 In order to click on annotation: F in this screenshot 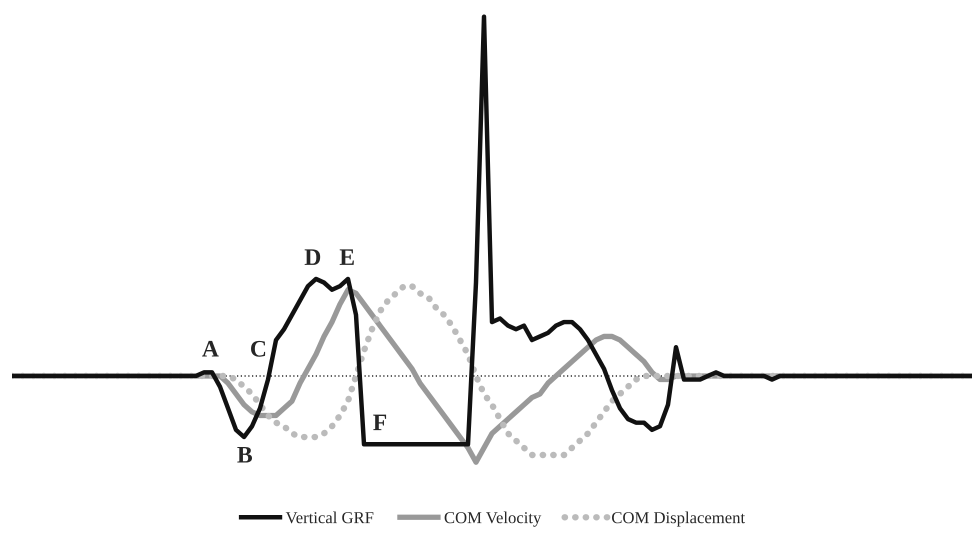, I will do `click(379, 422)`.